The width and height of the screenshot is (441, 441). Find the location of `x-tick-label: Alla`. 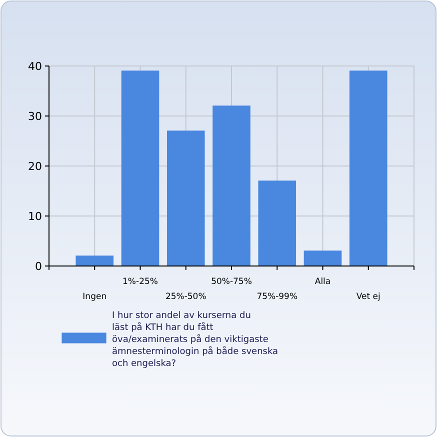

x-tick-label: Alla is located at coordinates (322, 282).